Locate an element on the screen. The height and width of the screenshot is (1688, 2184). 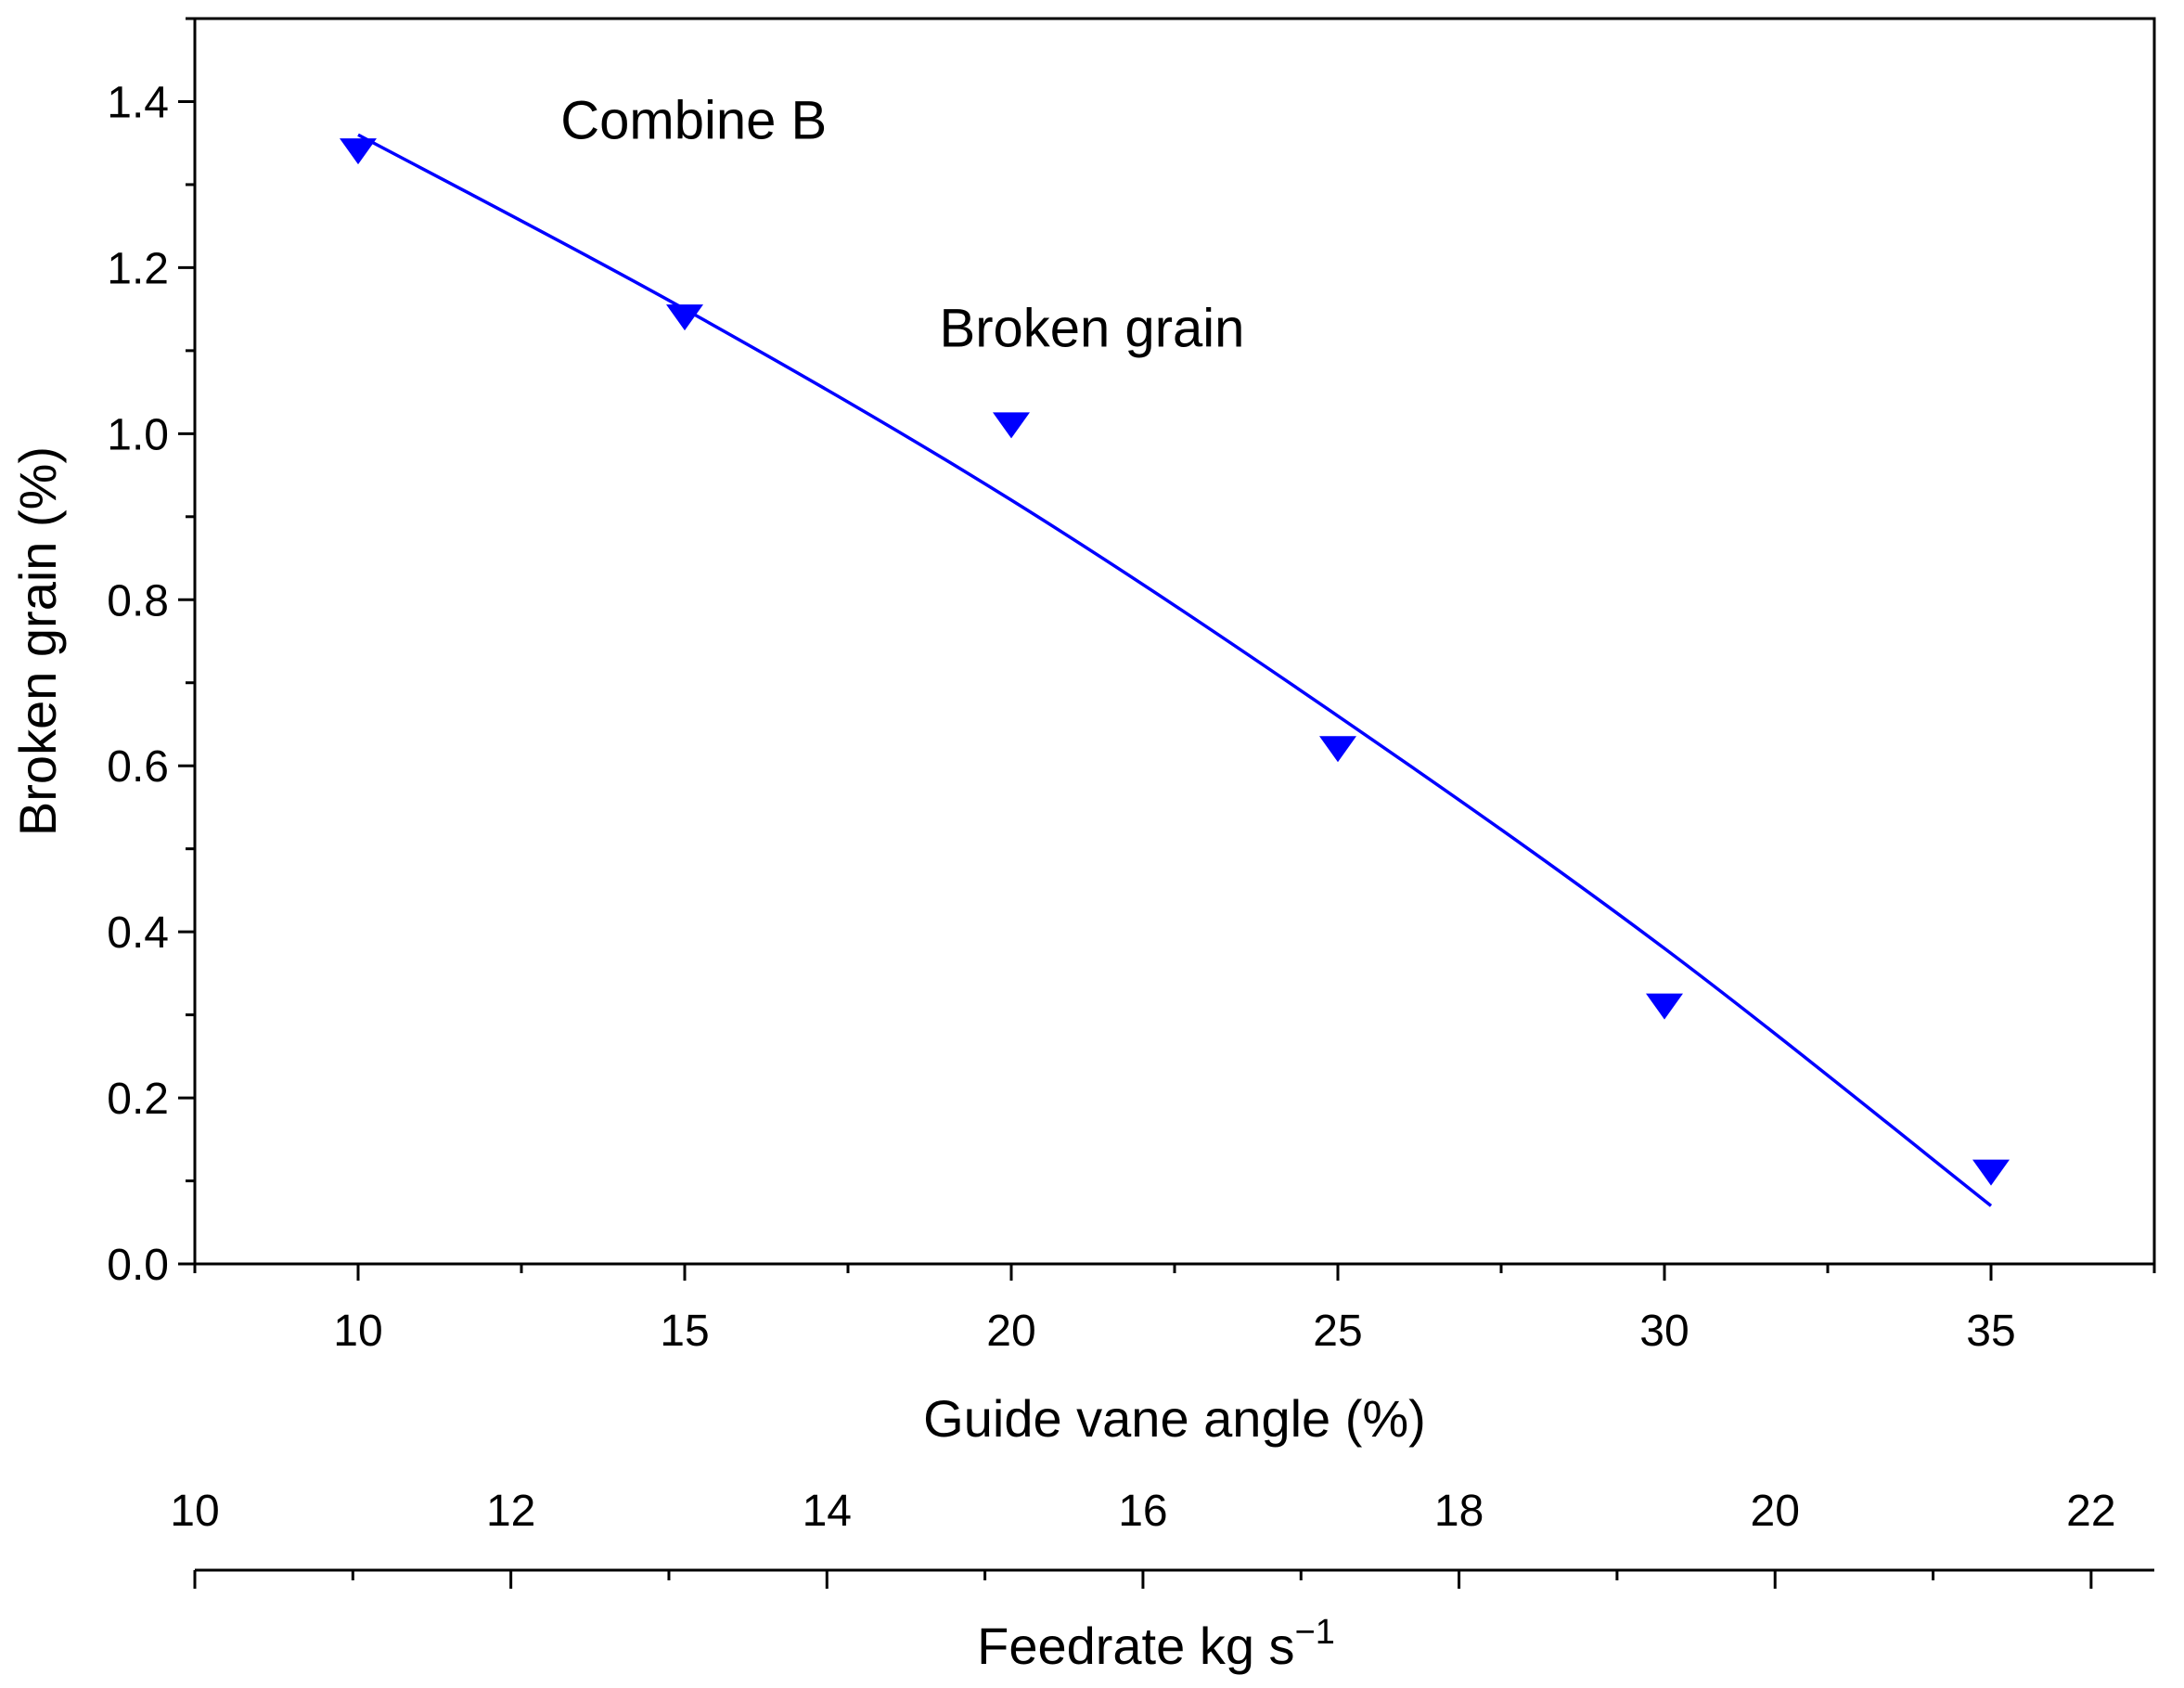
x-tick-label: 10 is located at coordinates (357, 1331).